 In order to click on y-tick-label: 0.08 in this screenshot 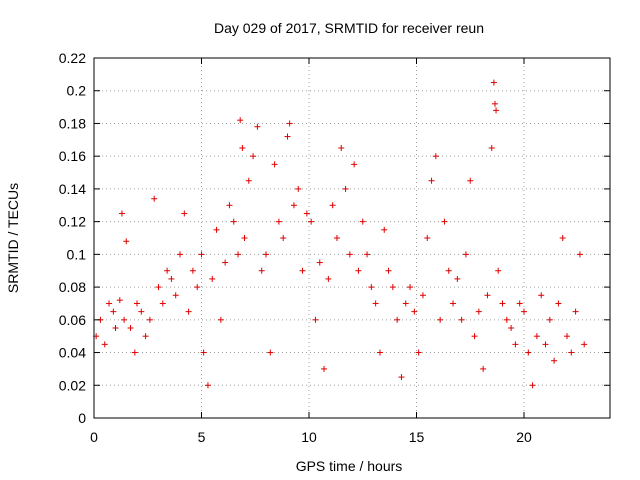, I will do `click(72, 287)`.